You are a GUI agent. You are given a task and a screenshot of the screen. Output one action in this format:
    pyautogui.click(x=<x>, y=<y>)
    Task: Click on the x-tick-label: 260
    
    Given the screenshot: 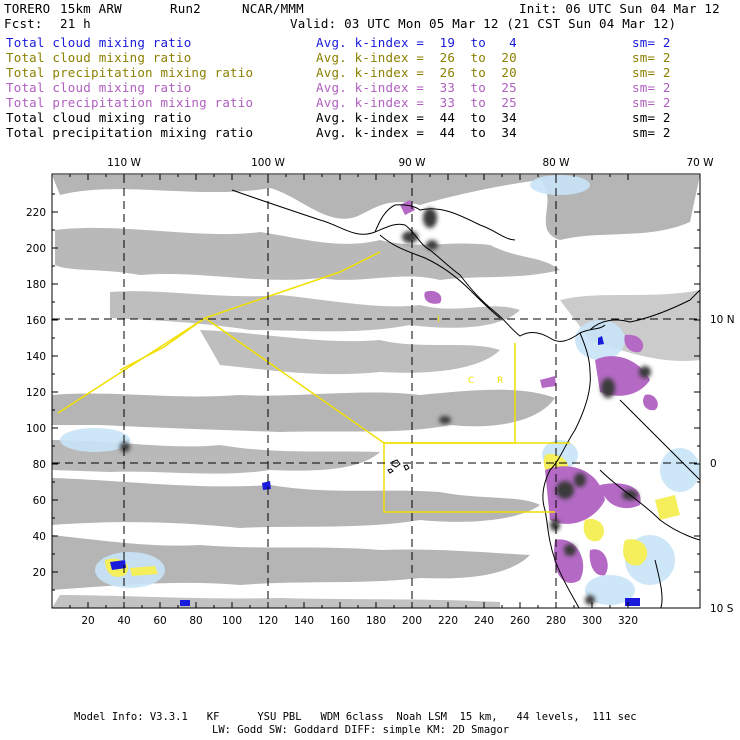 What is the action you would take?
    pyautogui.click(x=520, y=621)
    